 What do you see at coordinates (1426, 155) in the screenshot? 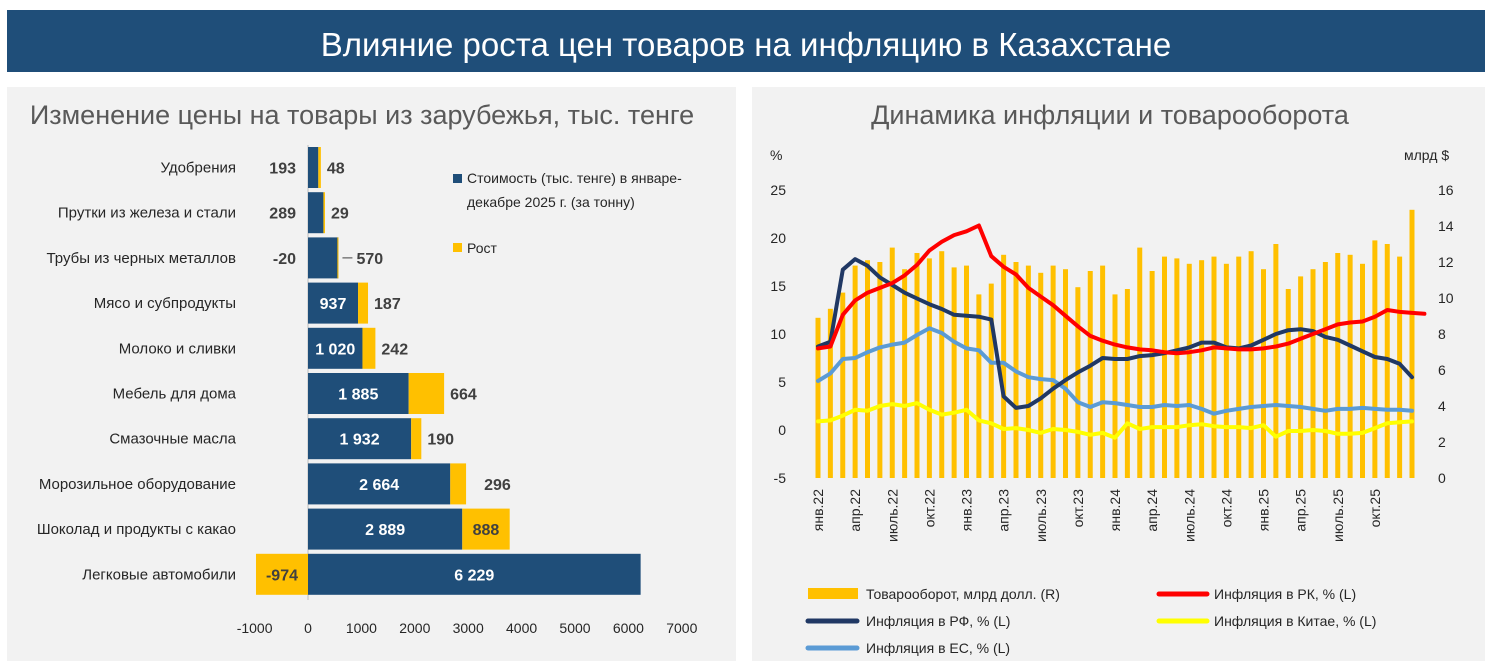
I see `right-y-right-unit: млрд $` at bounding box center [1426, 155].